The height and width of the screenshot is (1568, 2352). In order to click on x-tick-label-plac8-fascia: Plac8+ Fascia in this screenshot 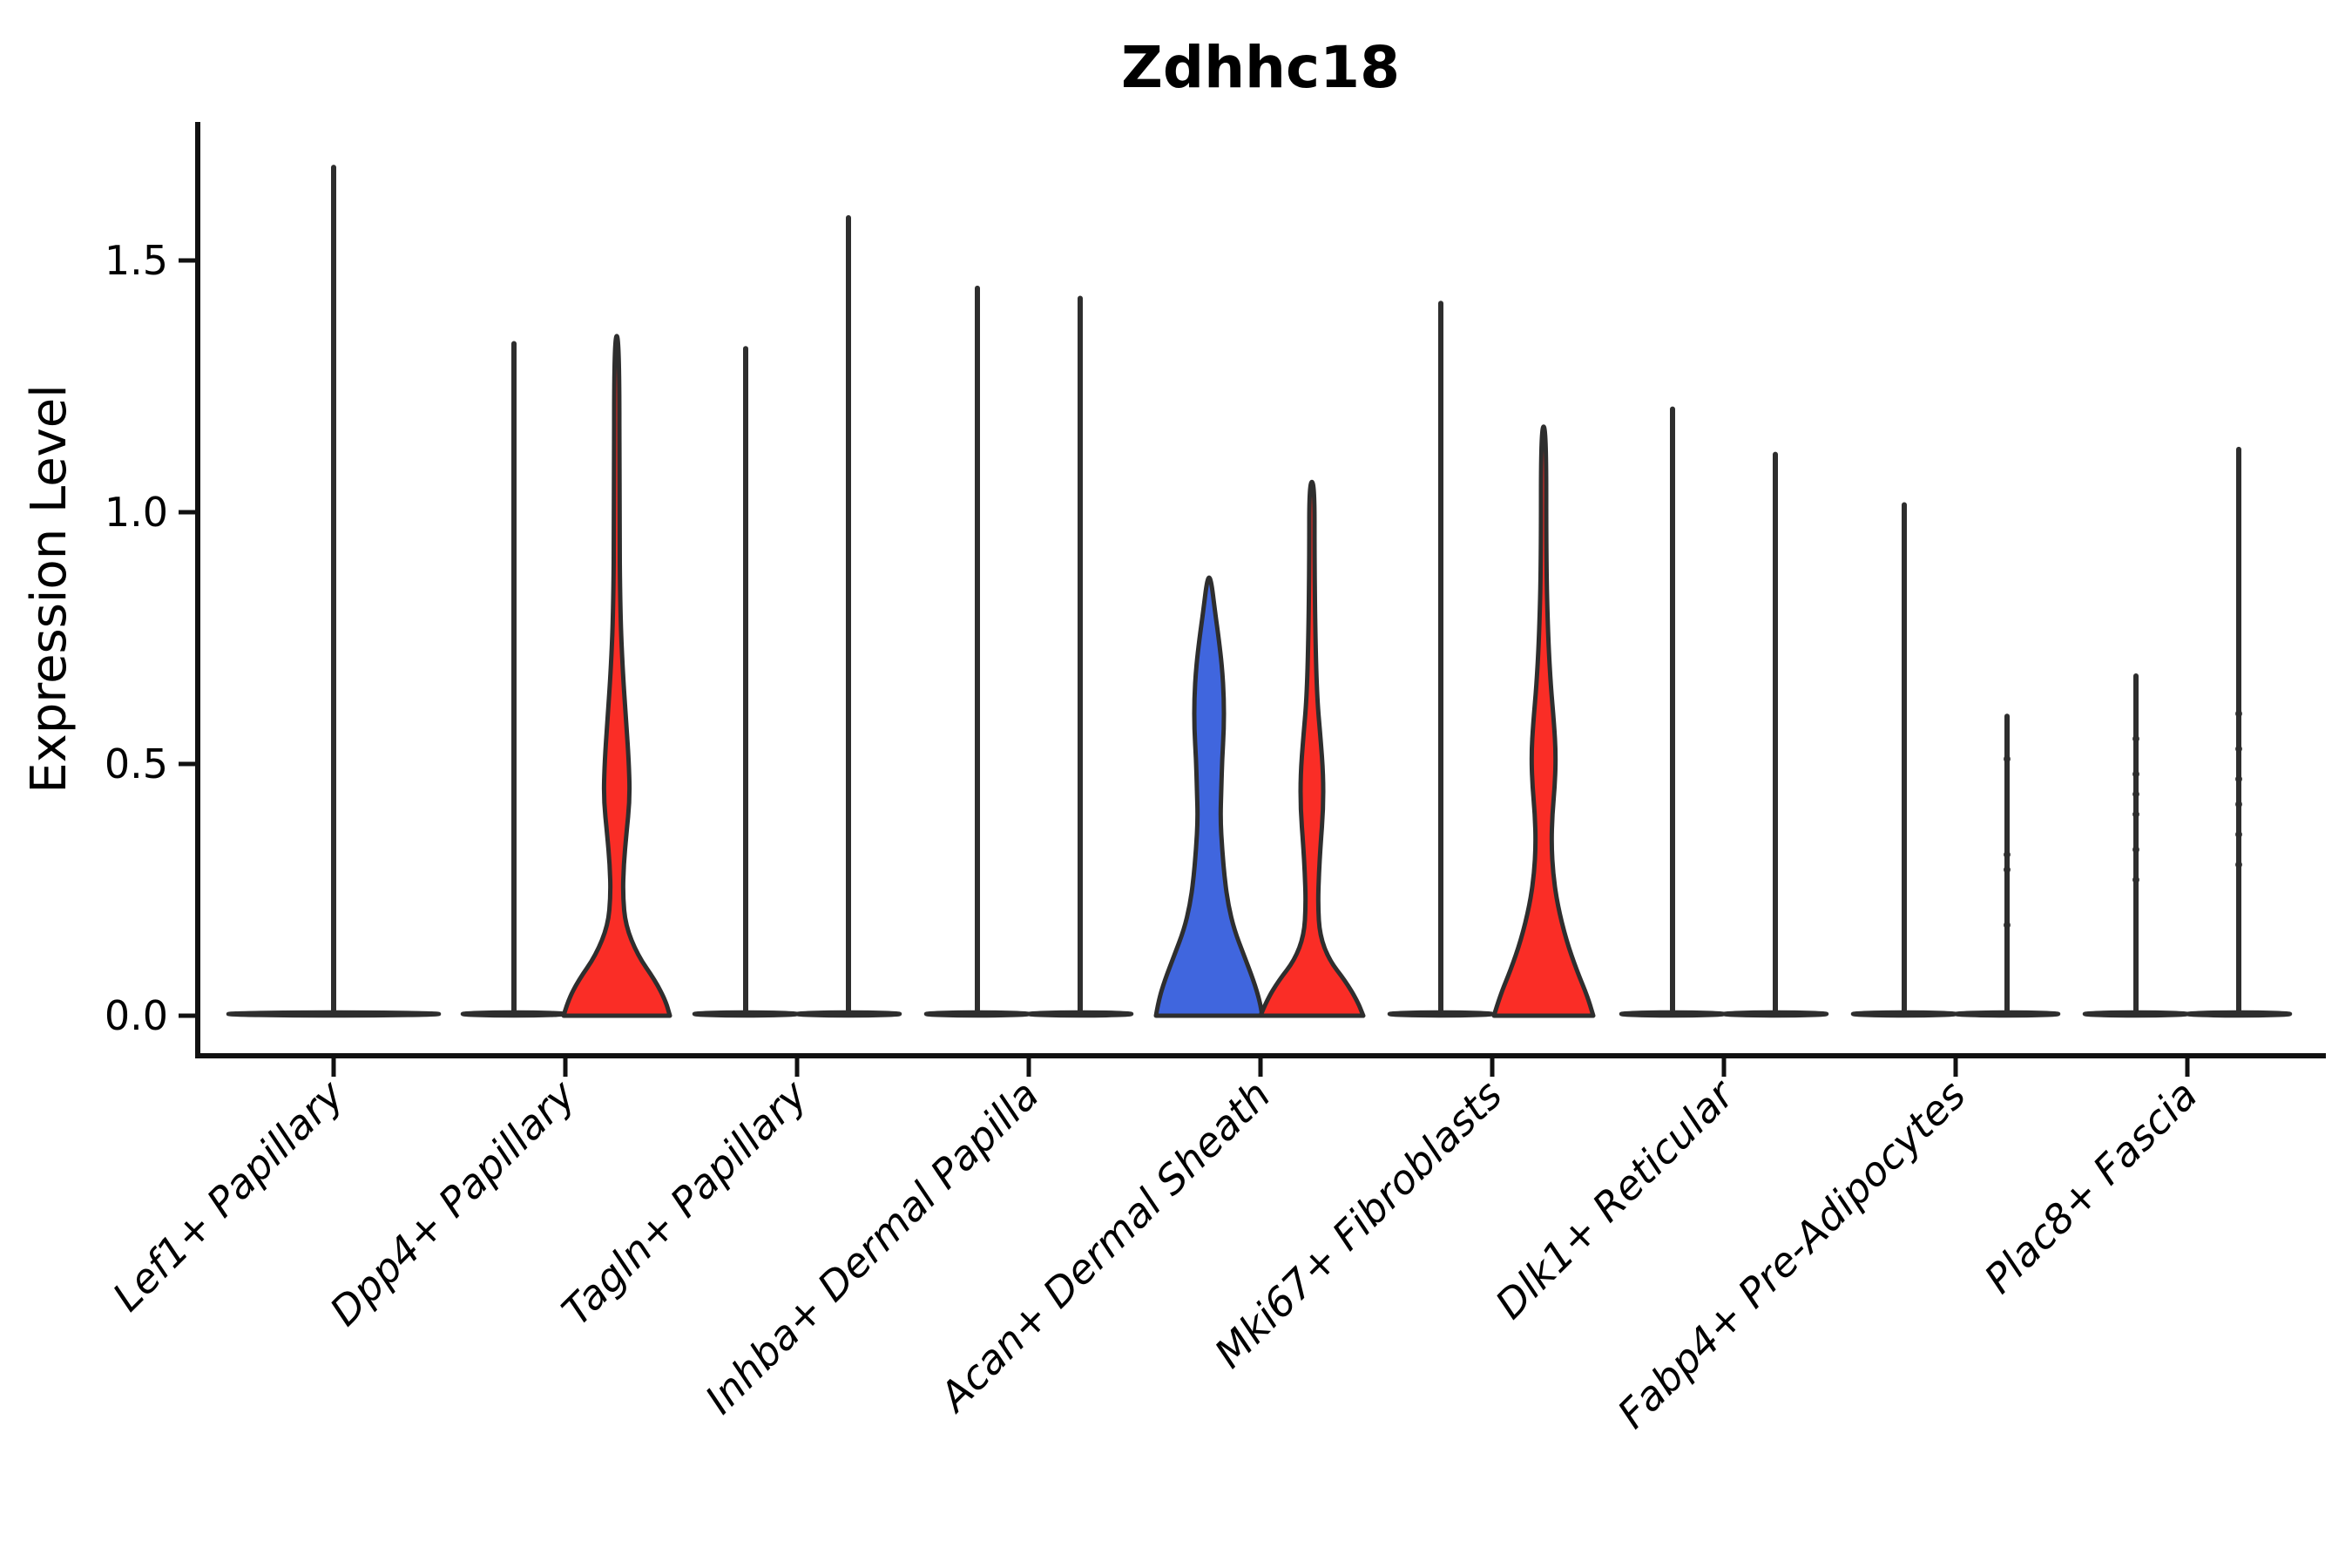, I will do `click(2090, 1186)`.